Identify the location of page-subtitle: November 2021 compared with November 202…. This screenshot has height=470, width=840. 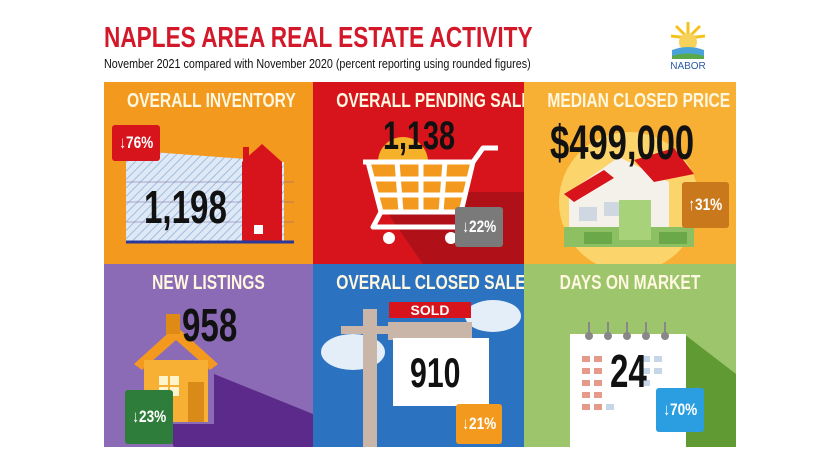
(317, 64).